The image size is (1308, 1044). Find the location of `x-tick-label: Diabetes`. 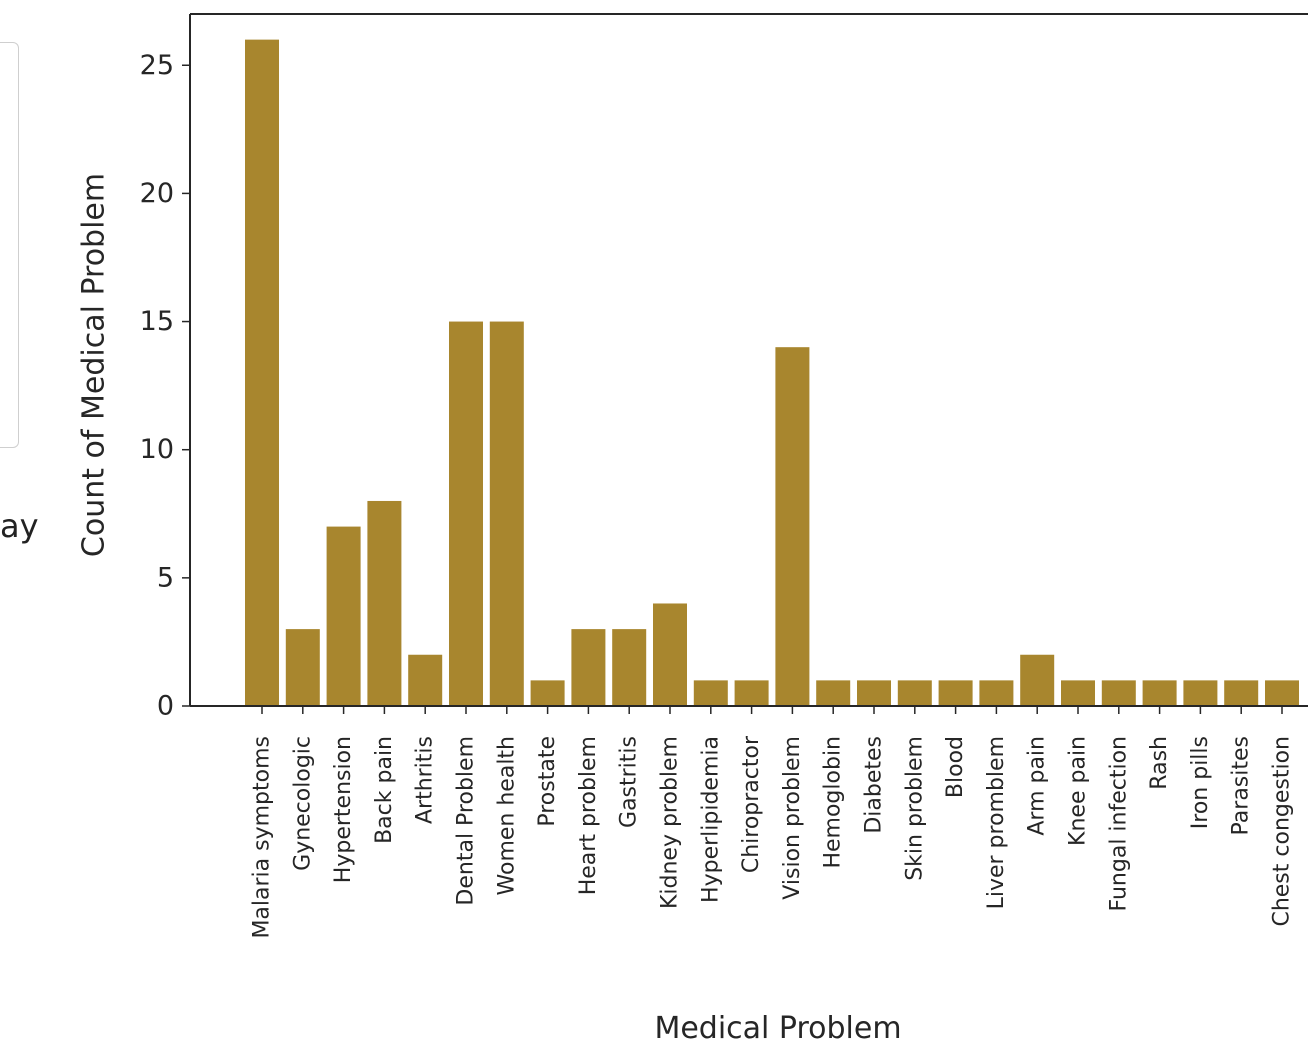

x-tick-label: Diabetes is located at coordinates (874, 785).